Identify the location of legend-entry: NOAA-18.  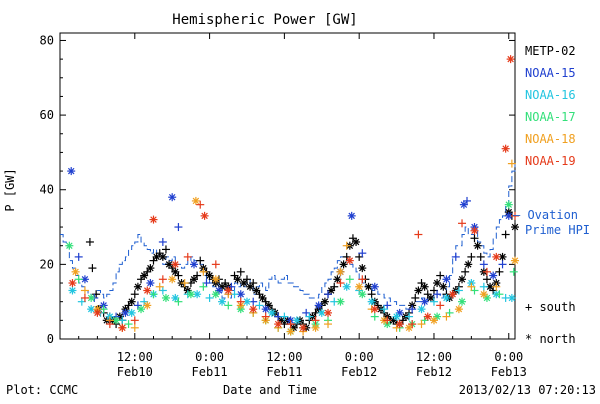
(550, 139).